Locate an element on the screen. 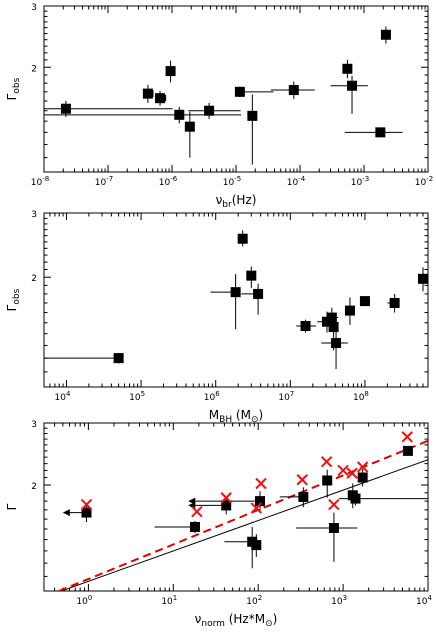 The image size is (436, 633). x-tick-label: 10⁷ is located at coordinates (286, 396).